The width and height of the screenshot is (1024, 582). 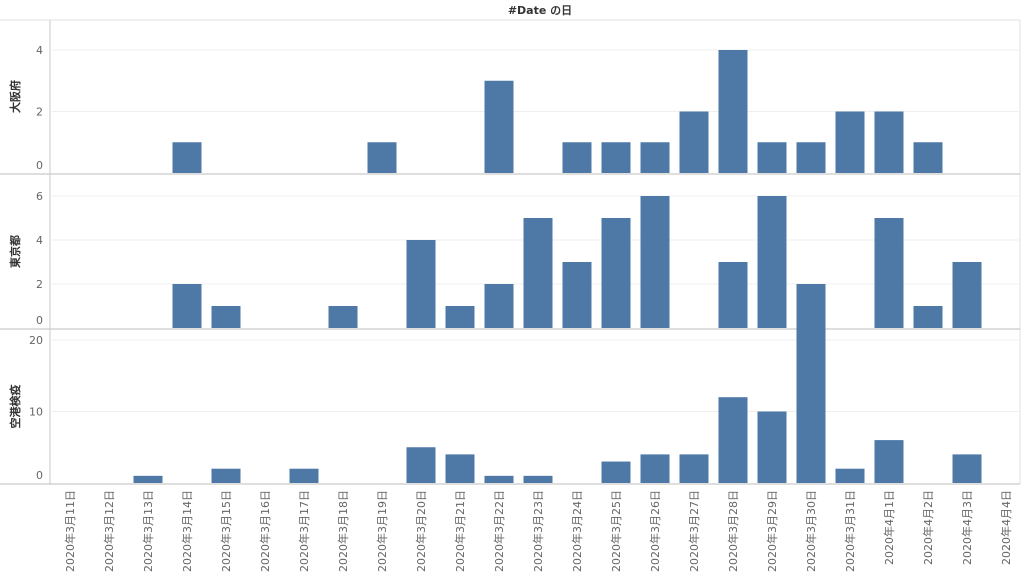 I want to click on x-tick-label: 2020年3月11日, so click(x=70, y=531).